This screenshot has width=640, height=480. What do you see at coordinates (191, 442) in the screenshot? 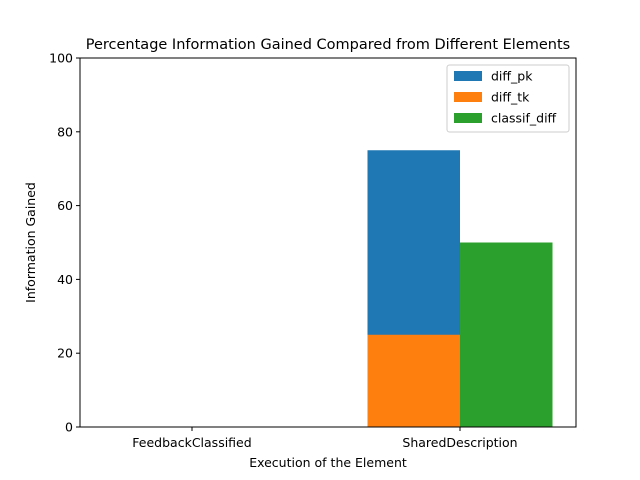
I see `x-tick-label: FeedbackClassified` at bounding box center [191, 442].